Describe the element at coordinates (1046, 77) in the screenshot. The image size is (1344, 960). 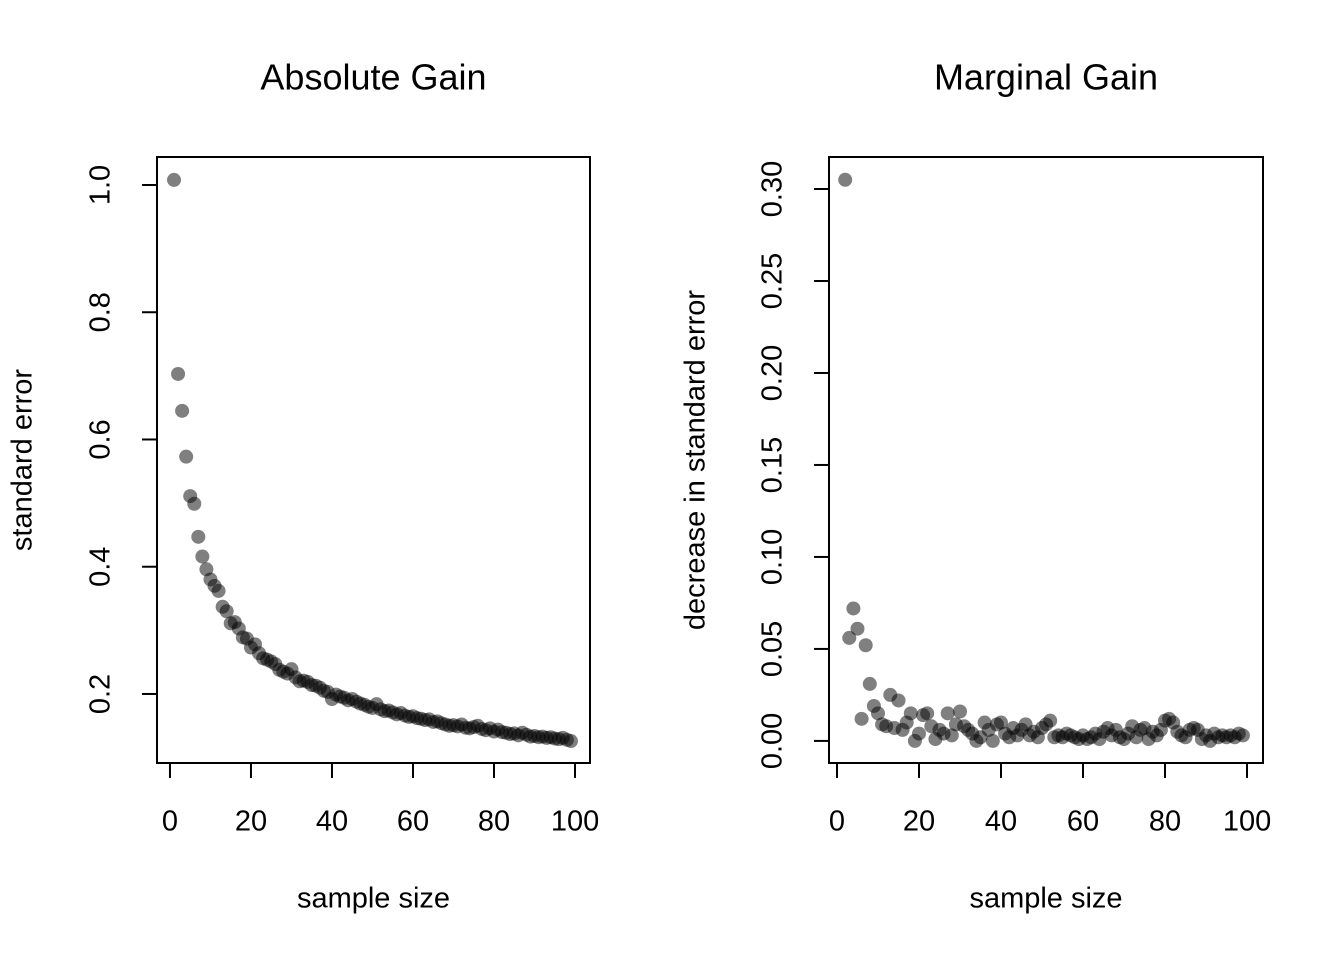
I see `chart-title: Marginal Gain` at that location.